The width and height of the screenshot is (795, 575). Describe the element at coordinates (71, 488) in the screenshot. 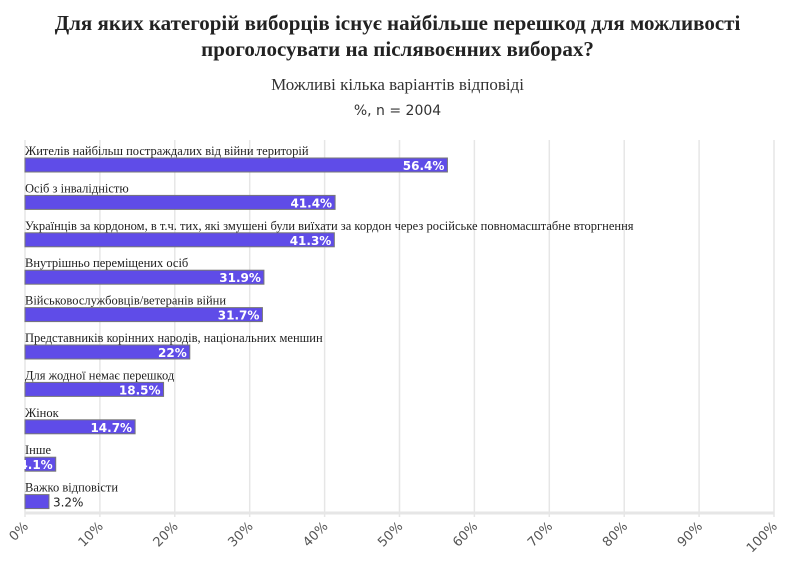

I see `category-label: Важко відповісти` at that location.